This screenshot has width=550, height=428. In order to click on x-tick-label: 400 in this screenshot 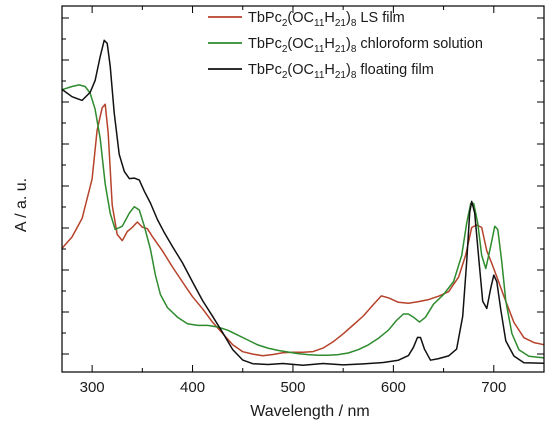, I will do `click(192, 387)`.